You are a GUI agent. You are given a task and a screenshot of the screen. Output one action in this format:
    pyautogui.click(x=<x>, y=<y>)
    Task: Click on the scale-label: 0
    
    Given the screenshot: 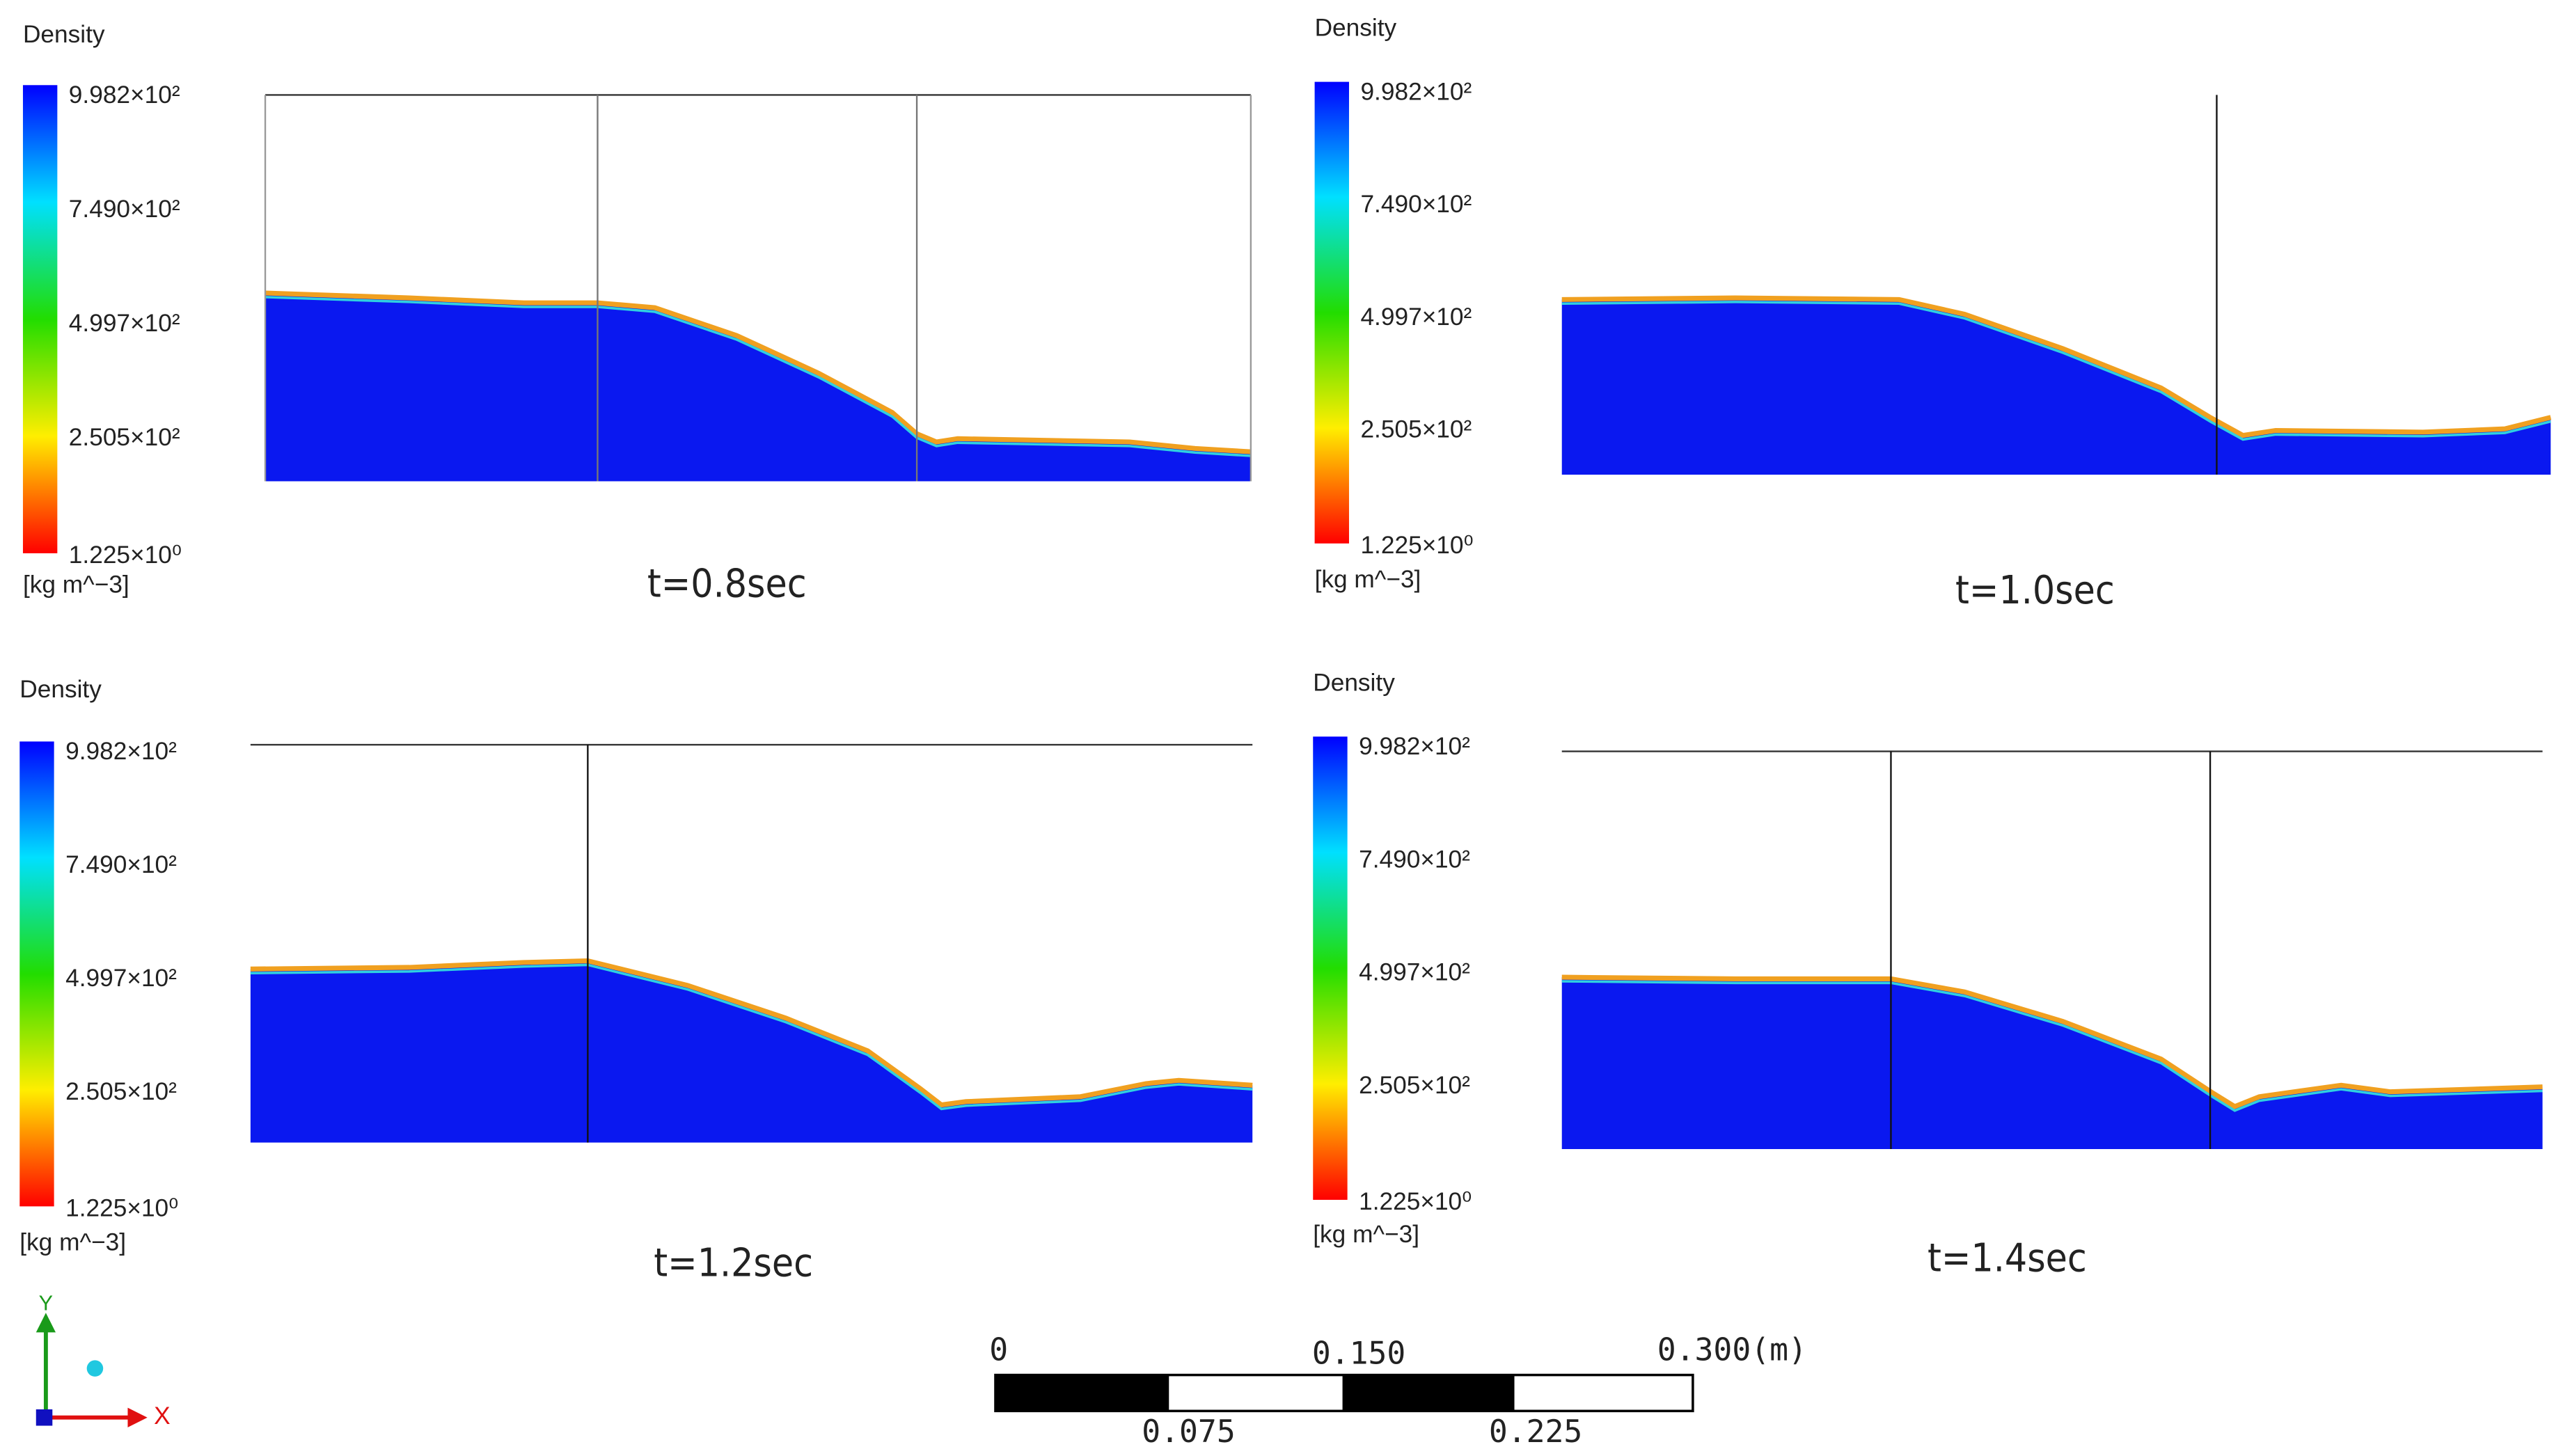 What is the action you would take?
    pyautogui.click(x=998, y=1350)
    